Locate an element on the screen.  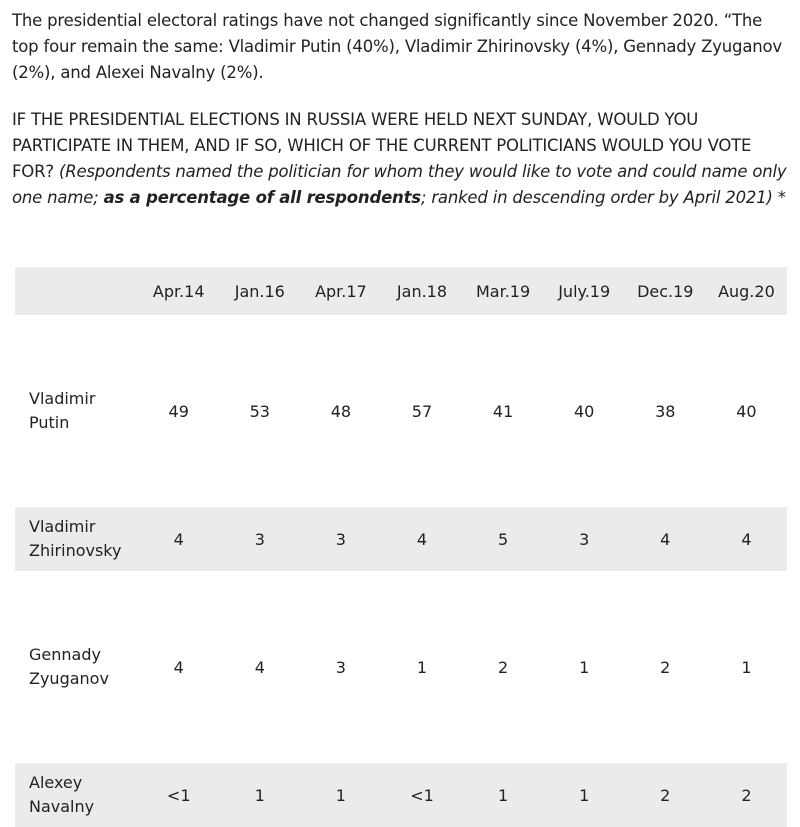
politician-last-name: Zyuganov is located at coordinates (69, 678).